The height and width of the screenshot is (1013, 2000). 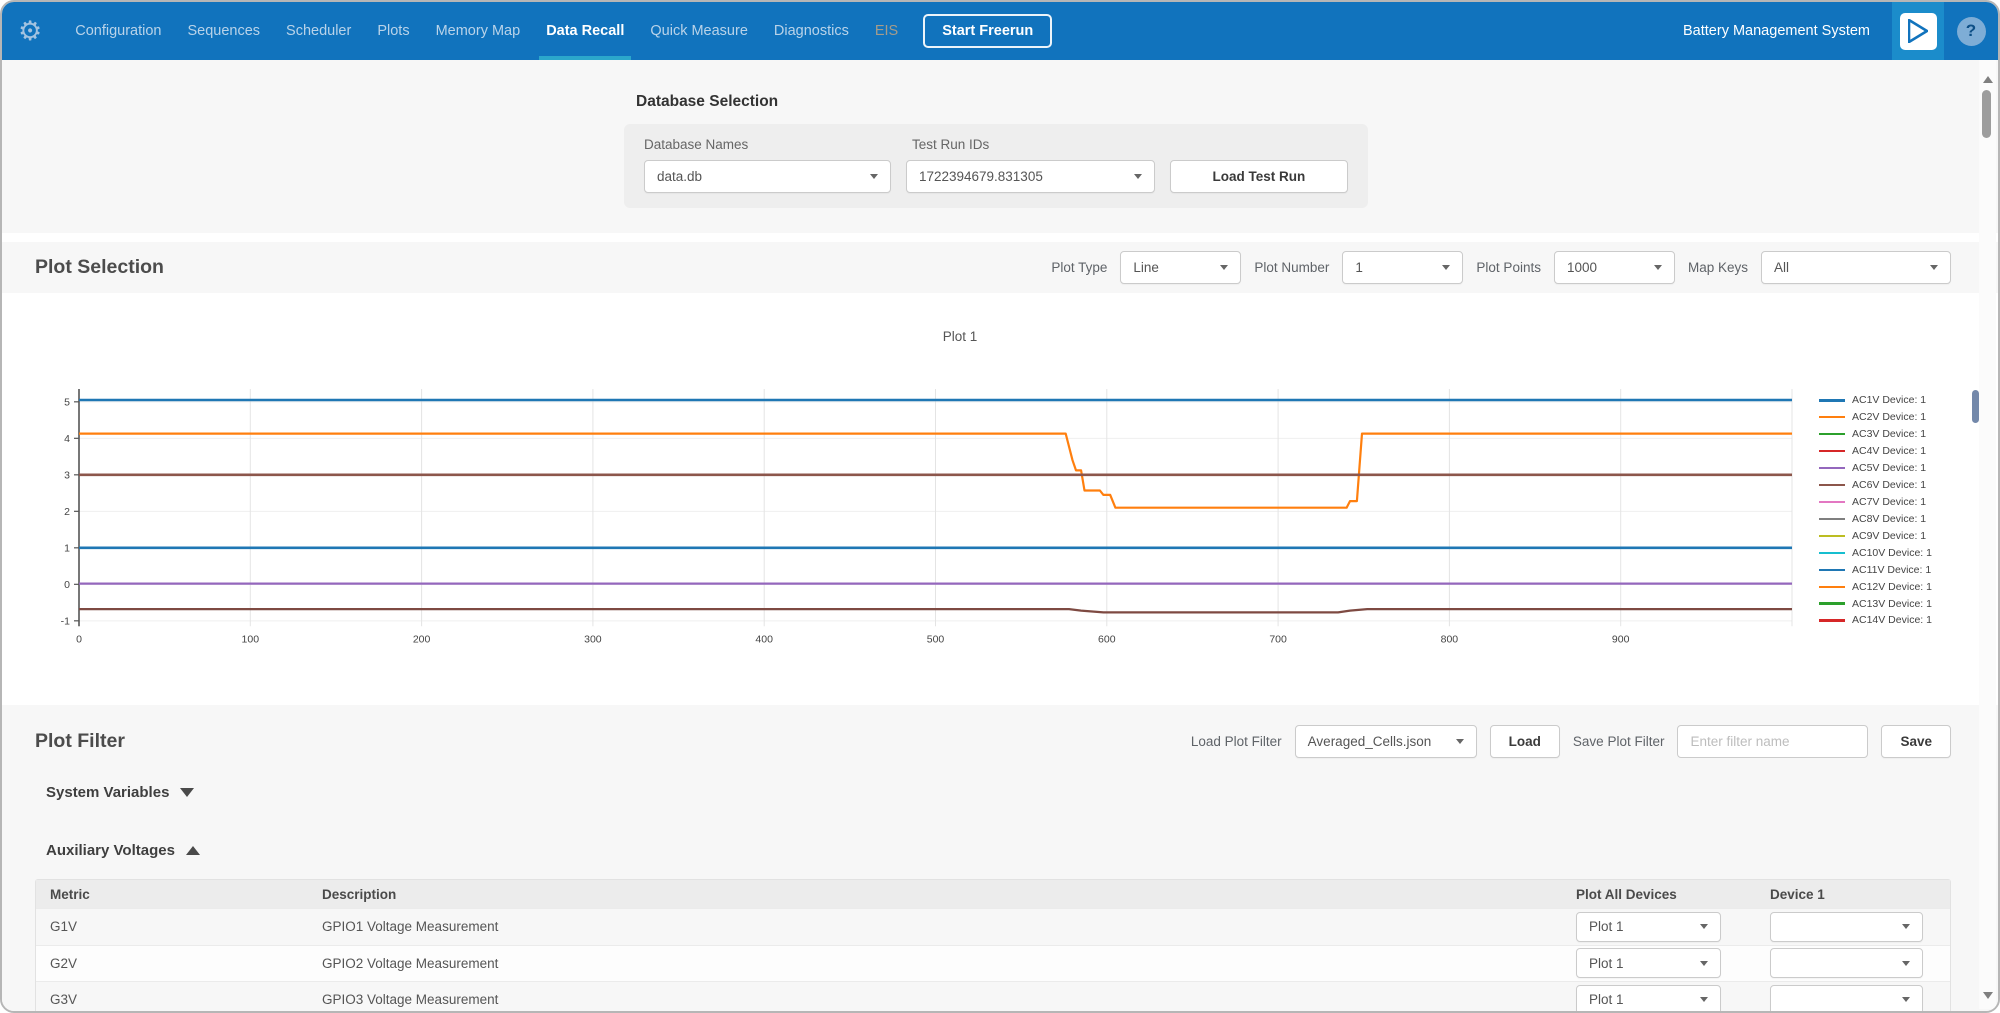 I want to click on legend-item: AC14V Device: 1, so click(x=1875, y=620).